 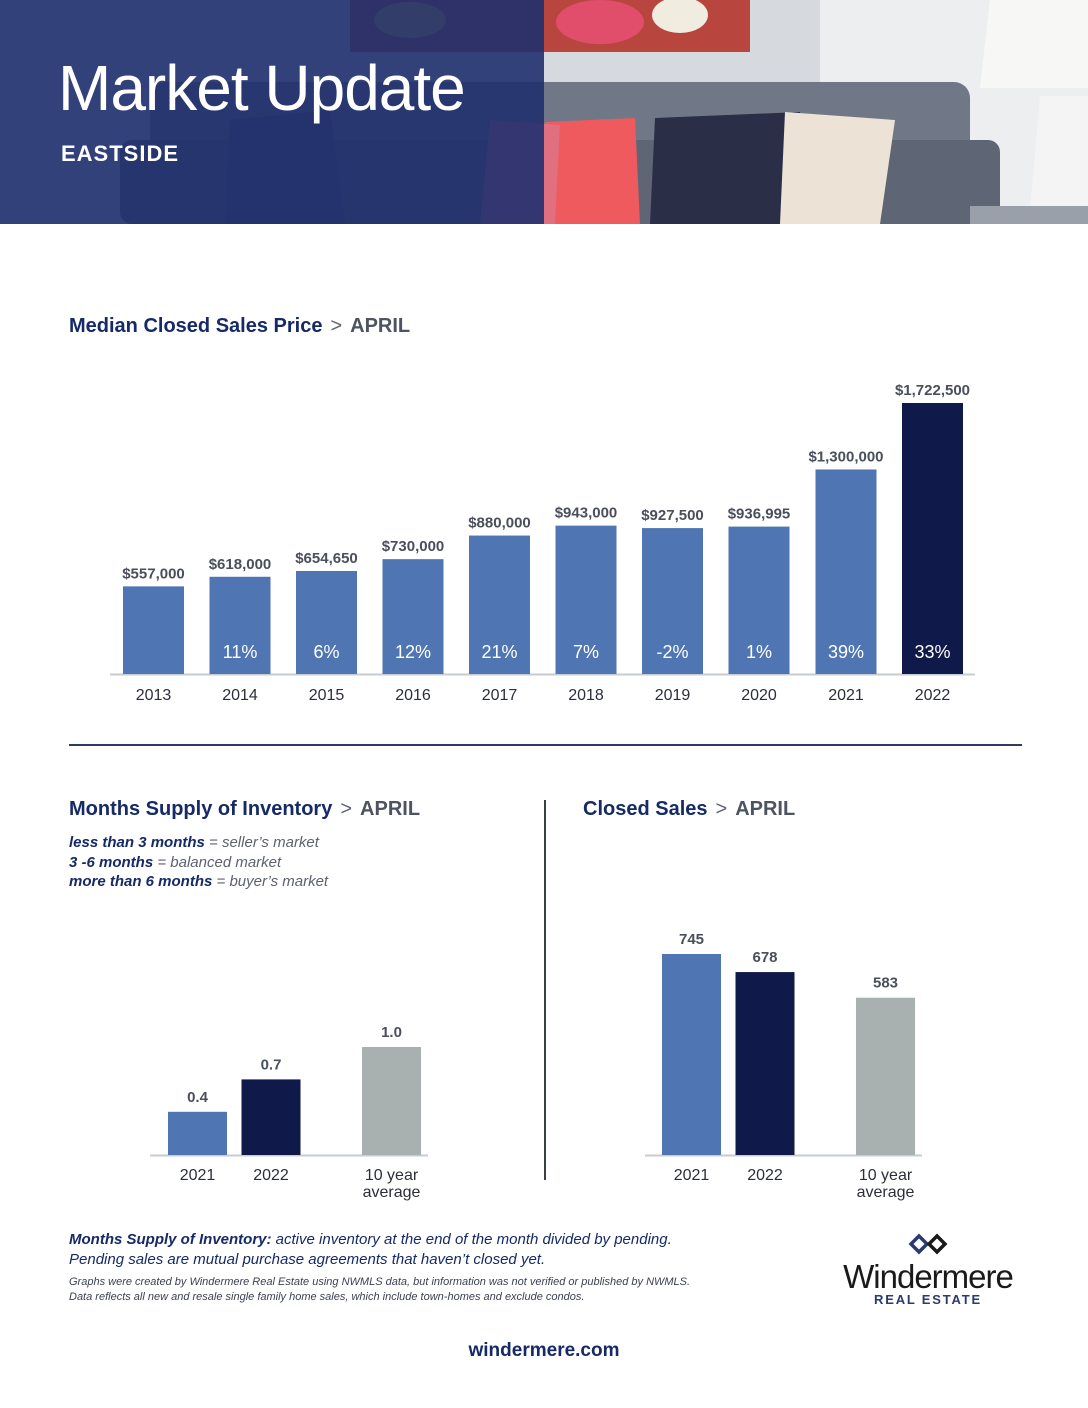 I want to click on legend-row: 3 -6 months = balanced market, so click(x=175, y=862).